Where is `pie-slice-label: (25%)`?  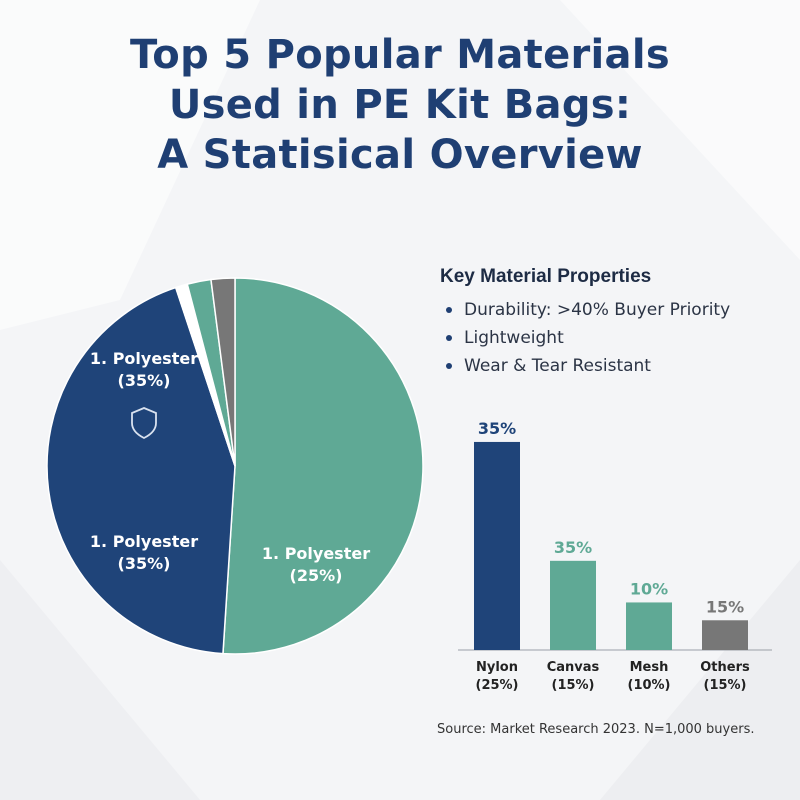
pie-slice-label: (25%) is located at coordinates (316, 575).